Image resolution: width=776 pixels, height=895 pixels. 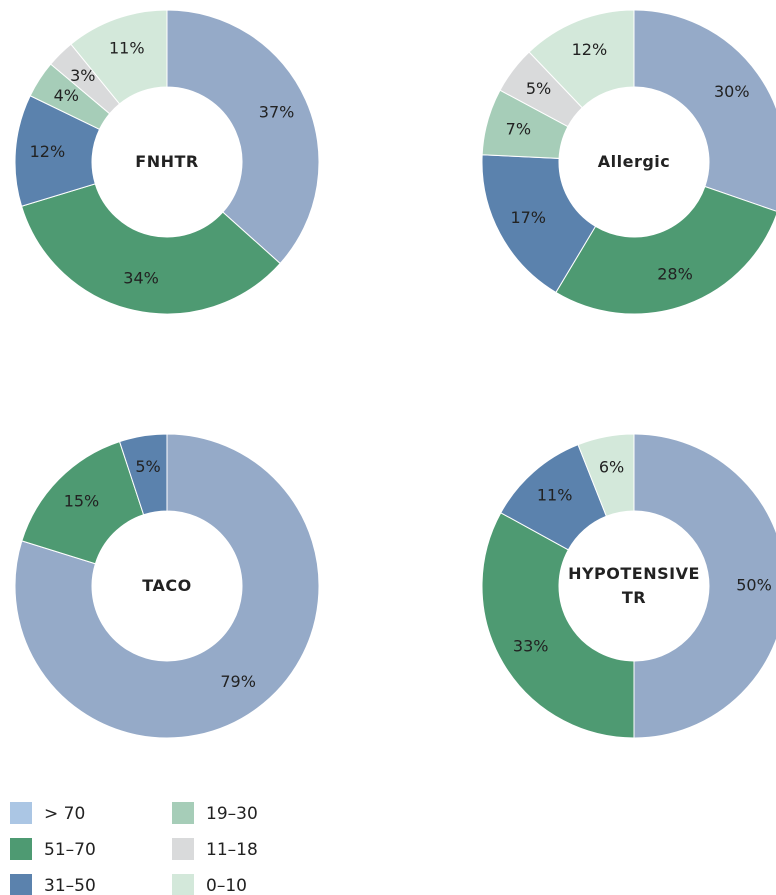 I want to click on chart-title: Allergic, so click(x=634, y=161).